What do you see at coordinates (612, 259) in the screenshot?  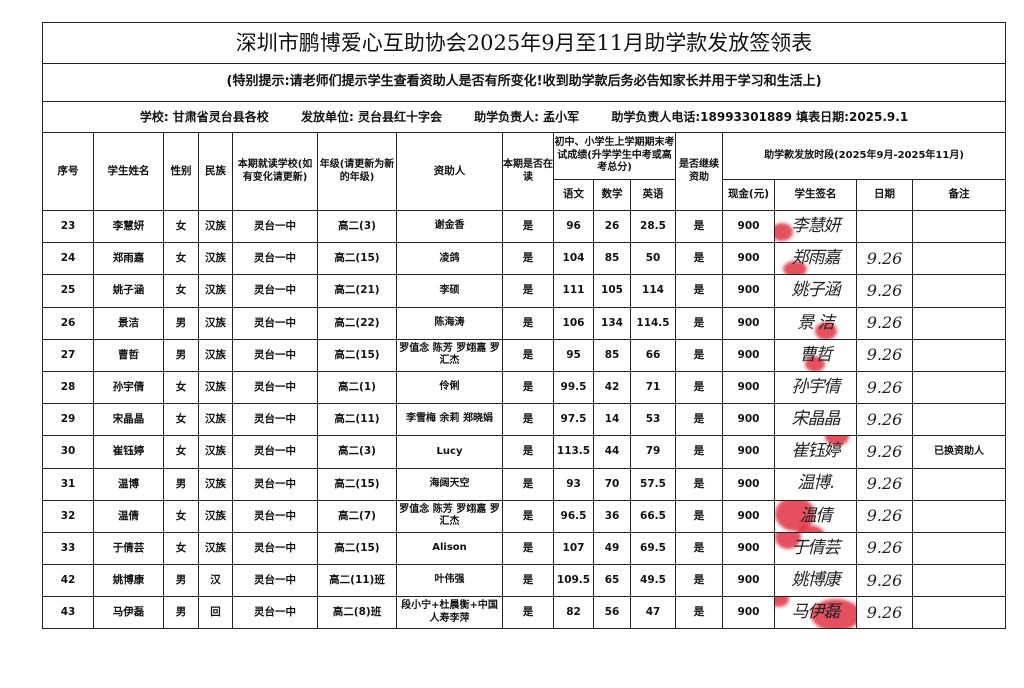 I see `cell-math: 85` at bounding box center [612, 259].